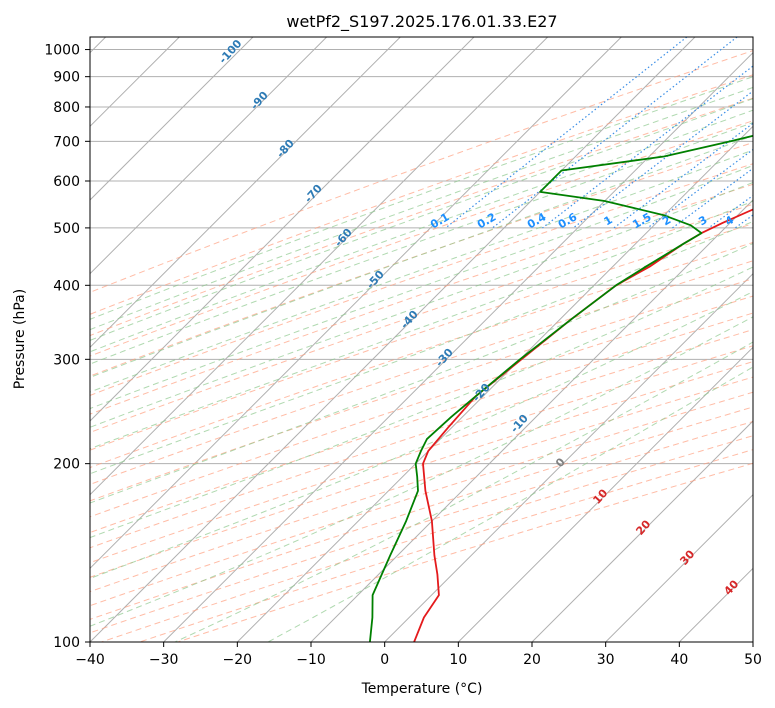 Image resolution: width=775 pixels, height=708 pixels. What do you see at coordinates (444, 358) in the screenshot?
I see `dry-adiabat-label: -30` at bounding box center [444, 358].